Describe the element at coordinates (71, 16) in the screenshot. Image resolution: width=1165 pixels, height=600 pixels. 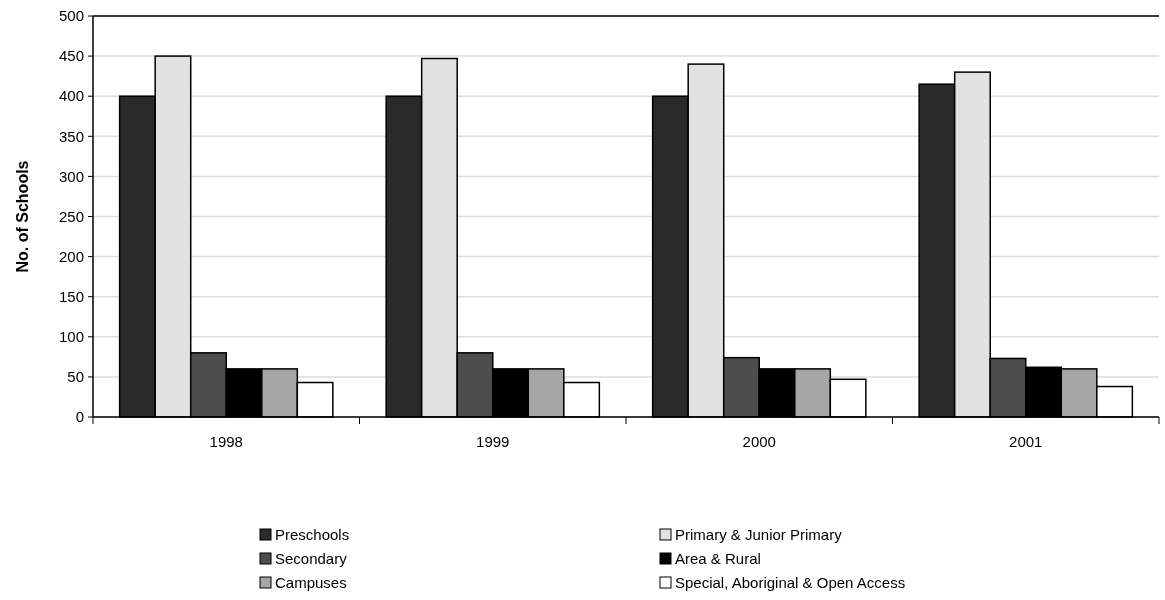
I see `y-tick-label: 500` at that location.